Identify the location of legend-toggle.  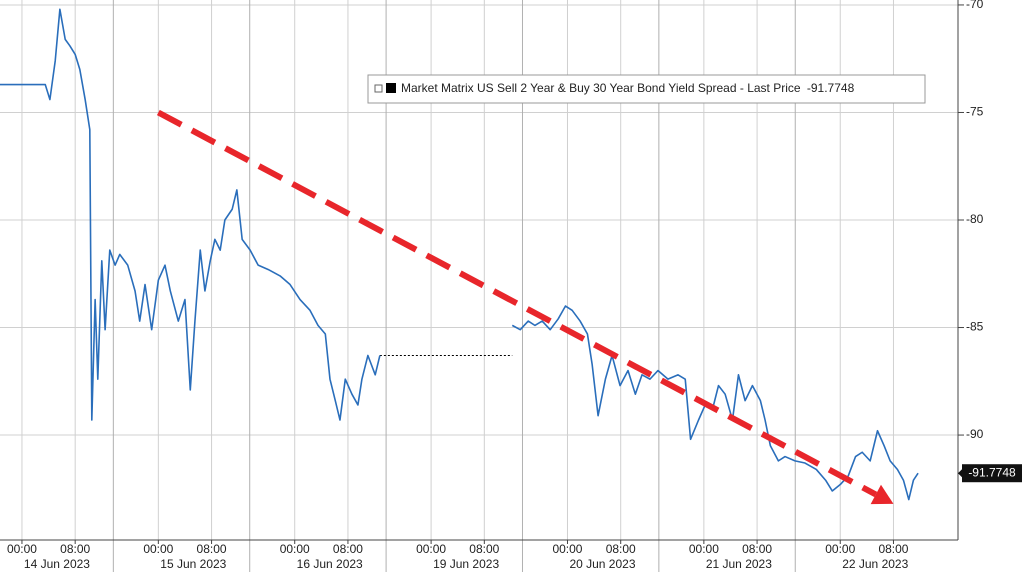
(378, 88).